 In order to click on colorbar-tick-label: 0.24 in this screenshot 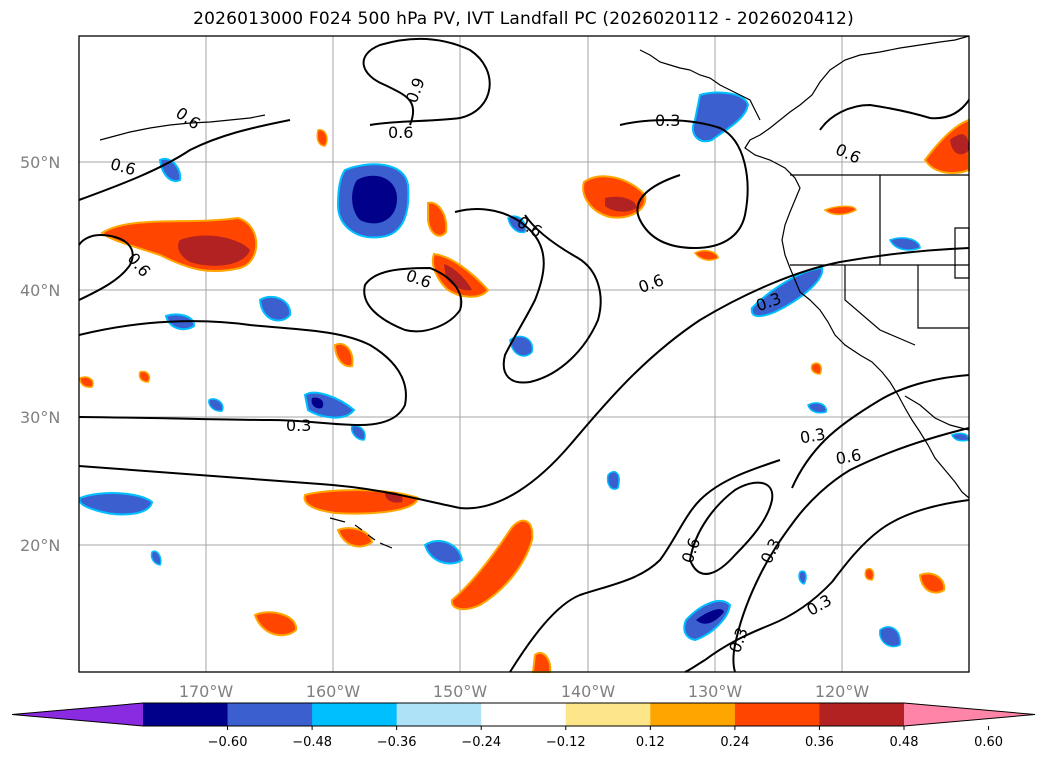, I will do `click(734, 742)`.